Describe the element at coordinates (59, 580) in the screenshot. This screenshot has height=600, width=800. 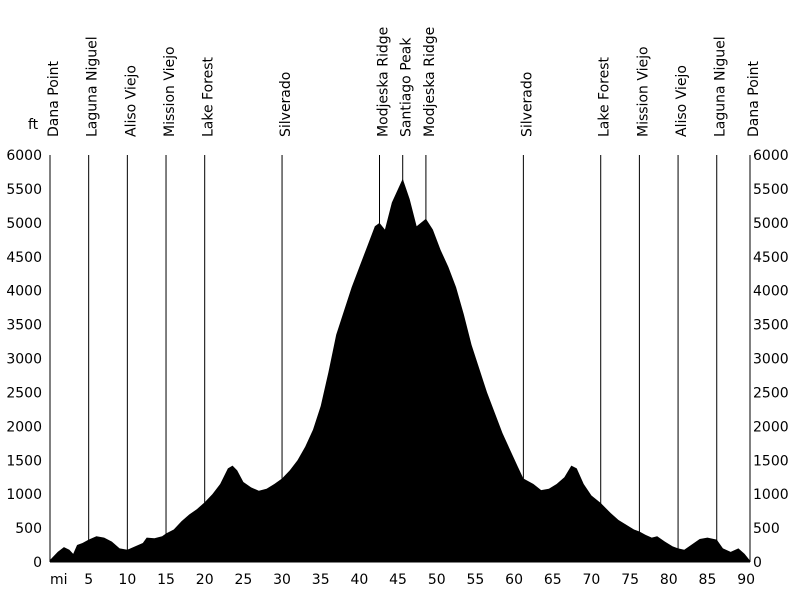
I see `x-unit-label: mi` at that location.